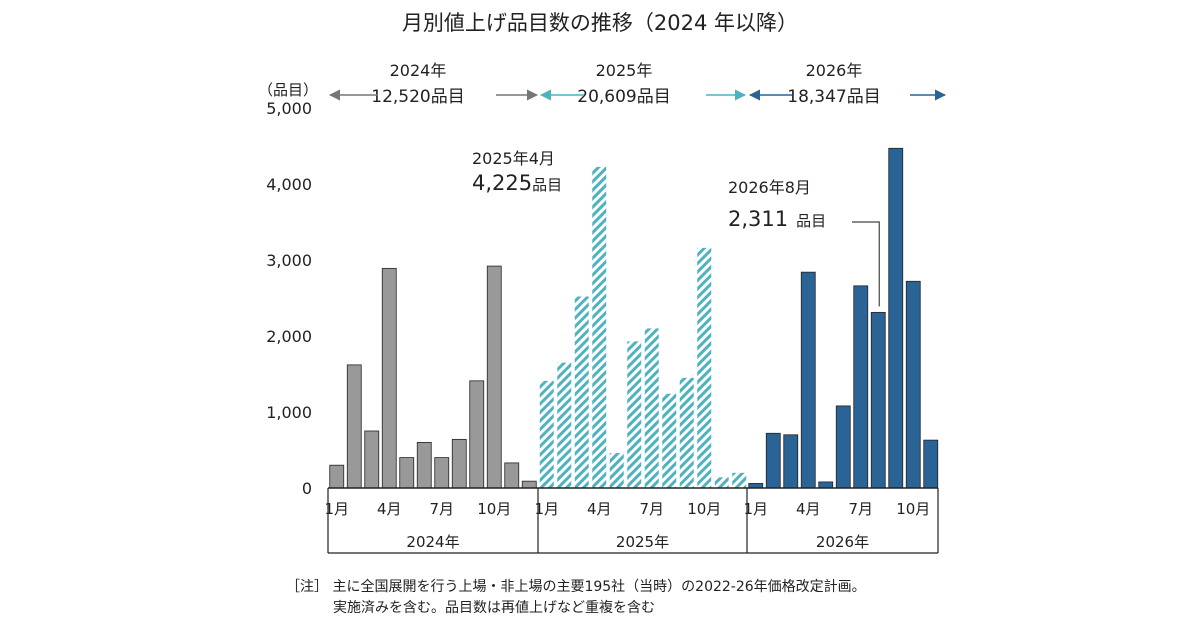 This screenshot has height=630, width=1200. I want to click on y-axis-label: （品目）, so click(288, 90).